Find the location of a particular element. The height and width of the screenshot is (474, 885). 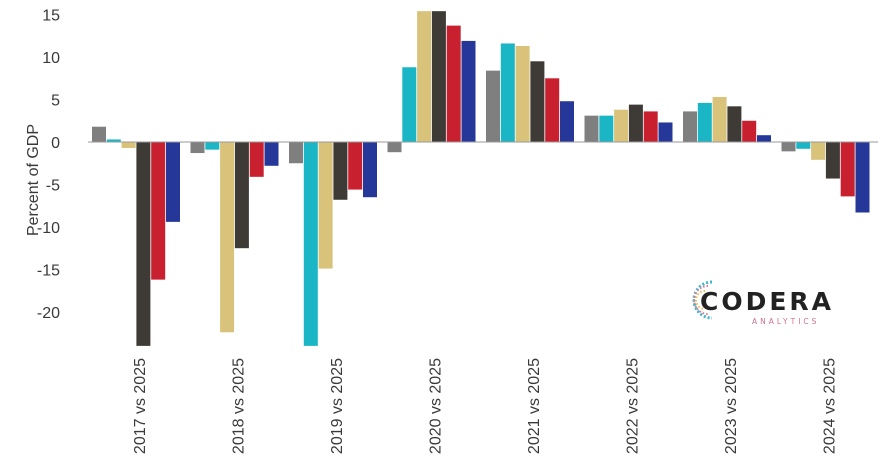

y-tick-label: -15 is located at coordinates (48, 270).